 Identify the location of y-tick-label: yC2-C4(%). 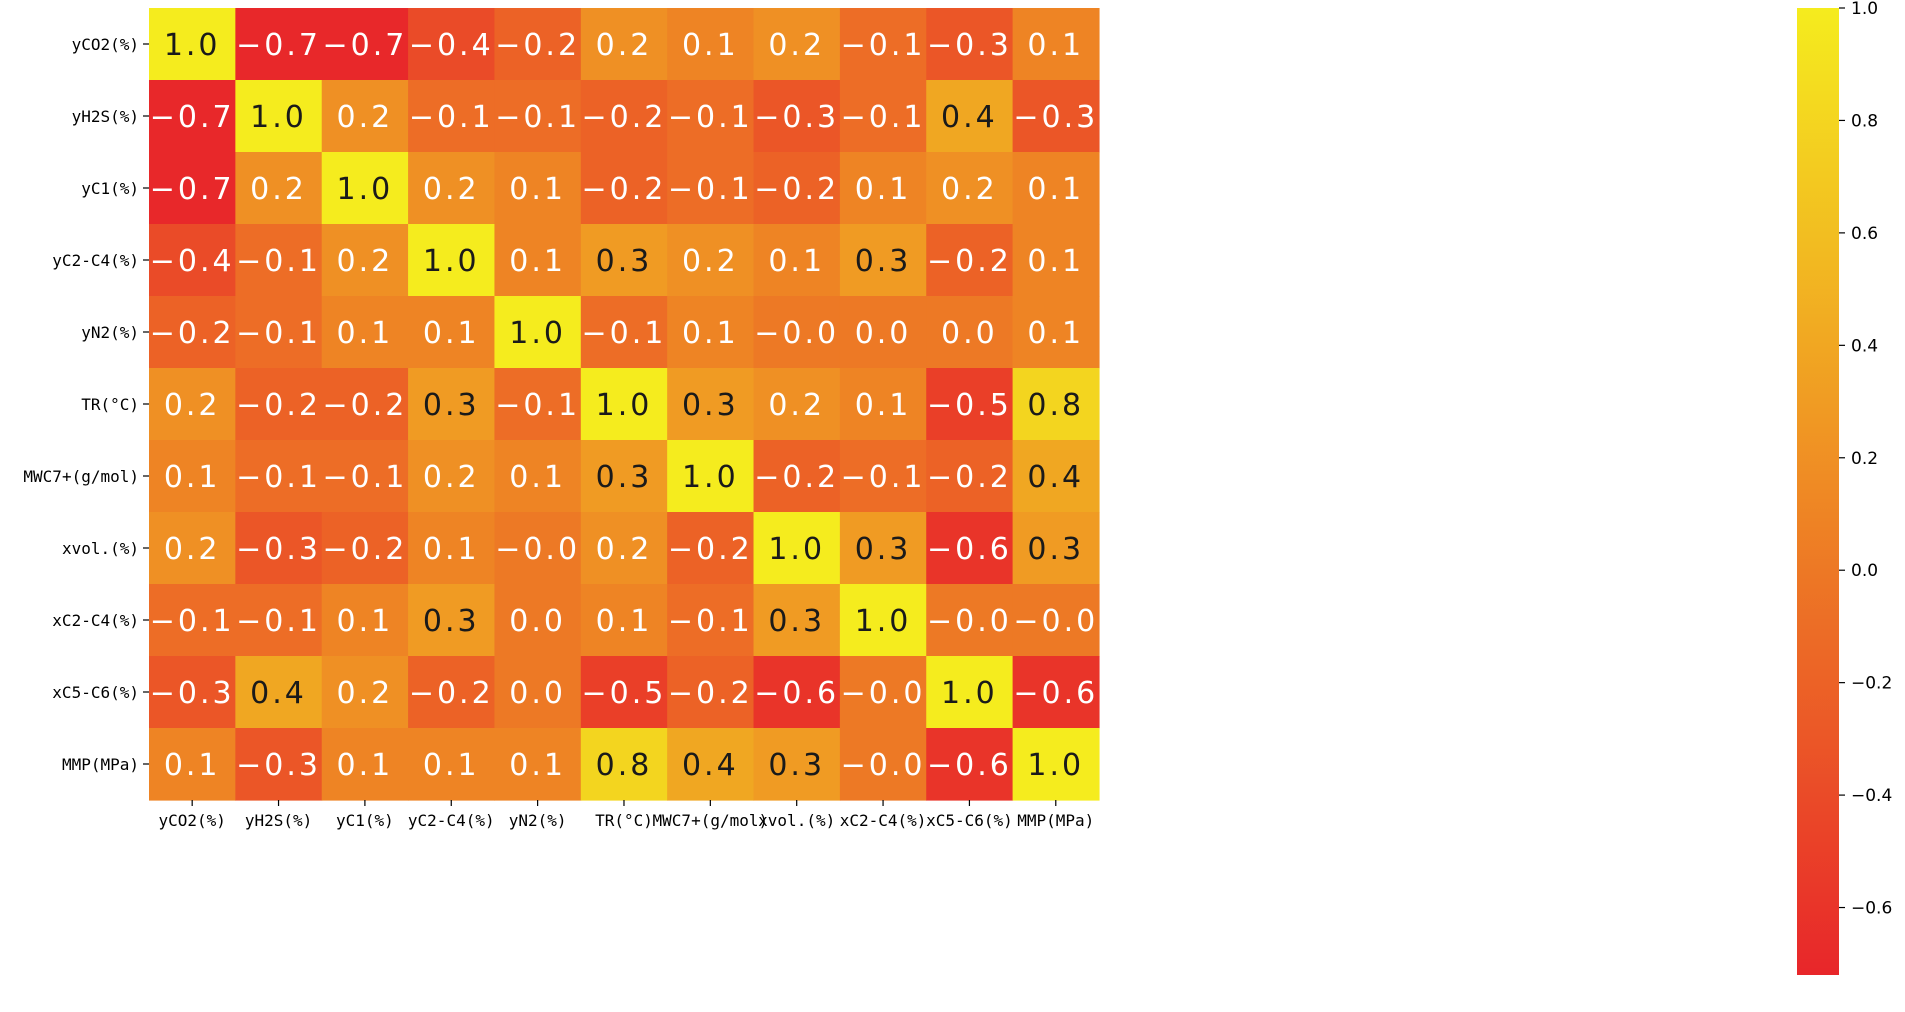
(95, 260).